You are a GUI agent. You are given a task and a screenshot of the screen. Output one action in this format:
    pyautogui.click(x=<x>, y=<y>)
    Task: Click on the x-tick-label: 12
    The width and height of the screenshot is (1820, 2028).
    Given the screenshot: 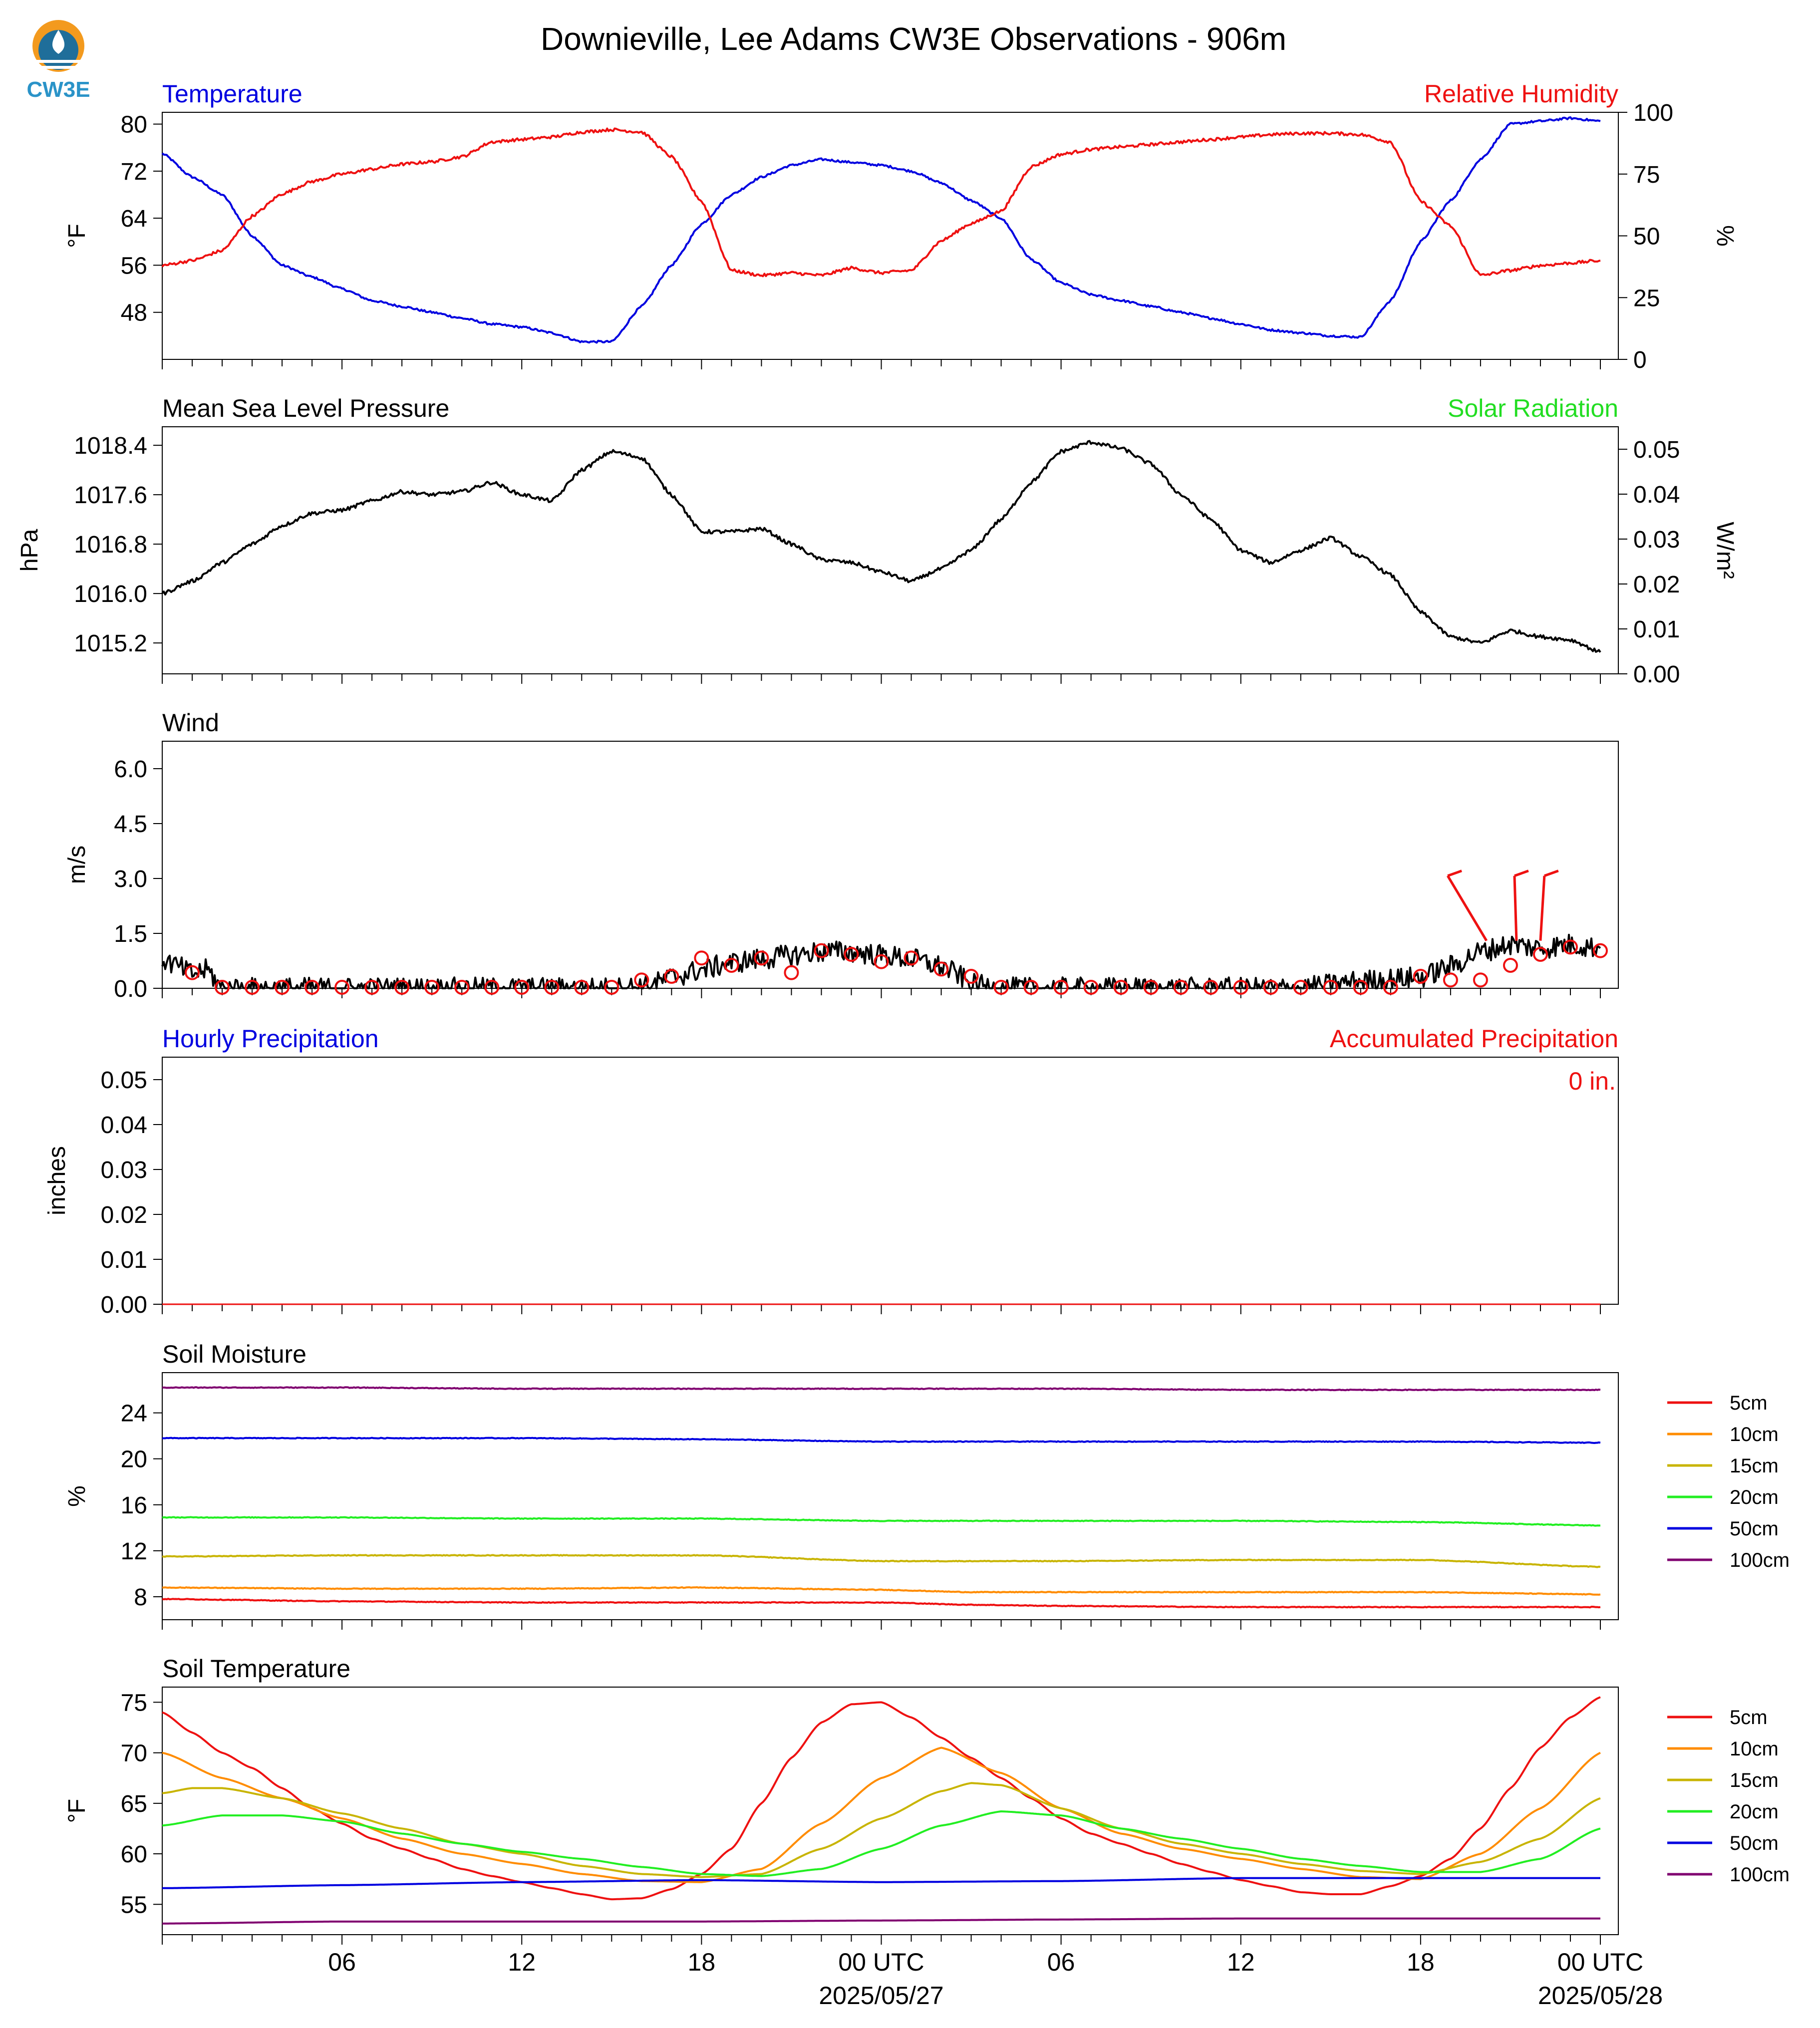 What is the action you would take?
    pyautogui.click(x=1241, y=1962)
    